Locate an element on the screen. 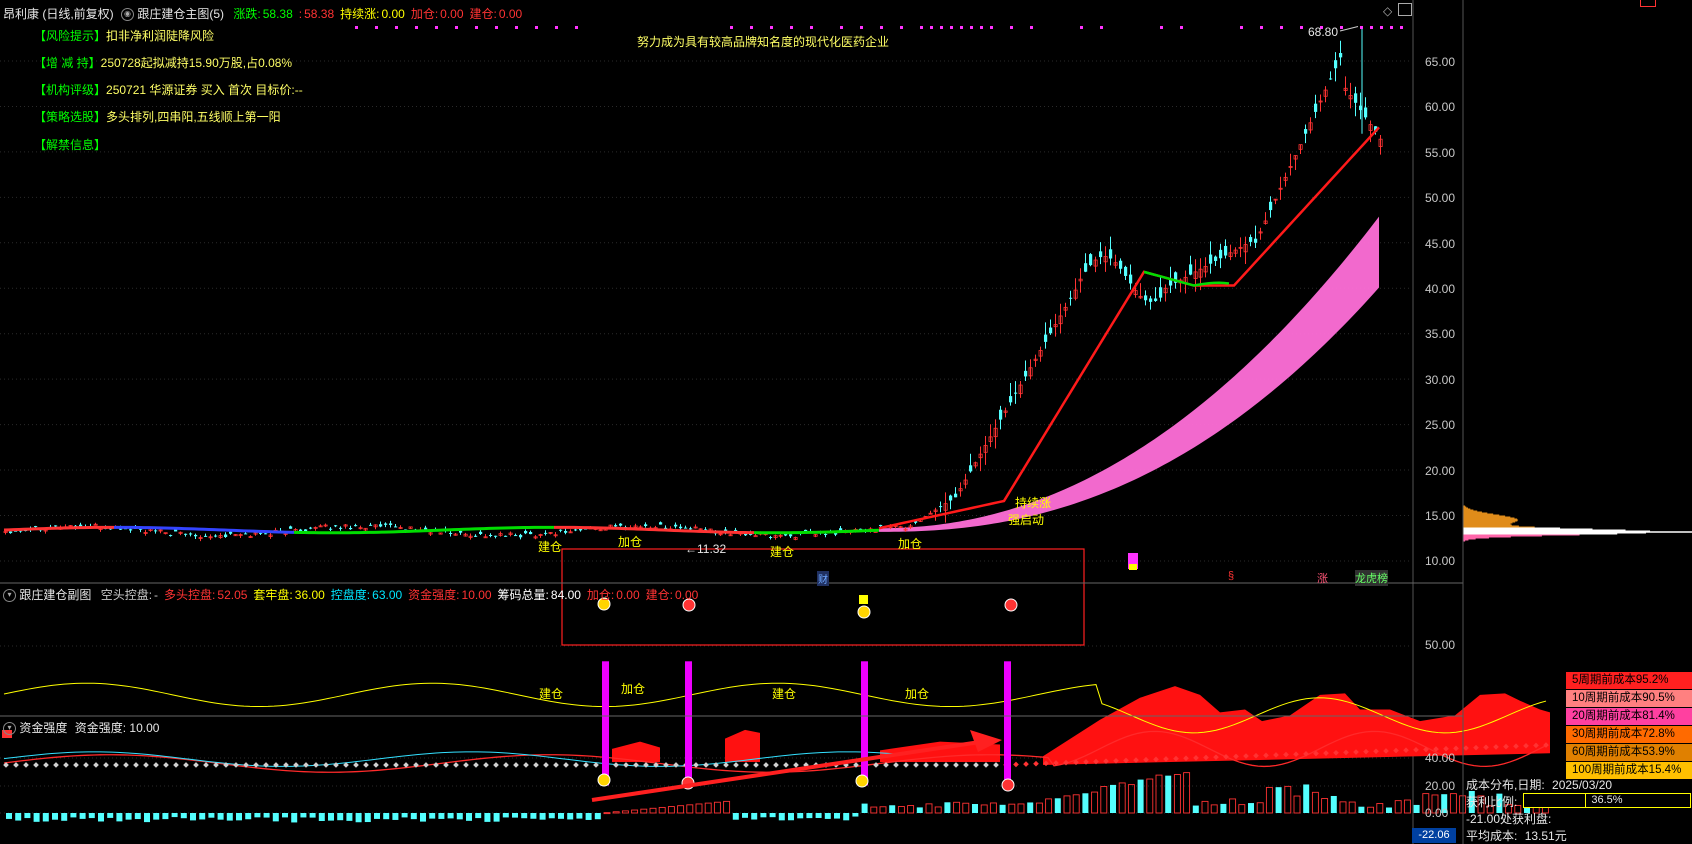  indicator-name: 跟庄建仓主图(5) is located at coordinates (181, 14).